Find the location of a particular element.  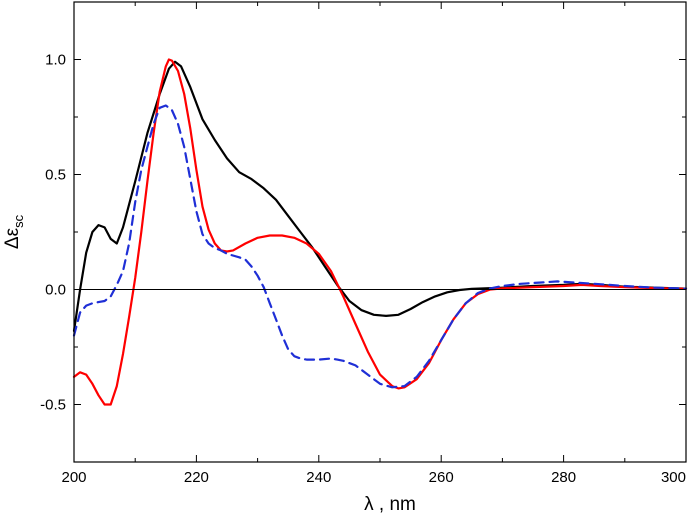

x-axis-title: λ , nm is located at coordinates (390, 504).